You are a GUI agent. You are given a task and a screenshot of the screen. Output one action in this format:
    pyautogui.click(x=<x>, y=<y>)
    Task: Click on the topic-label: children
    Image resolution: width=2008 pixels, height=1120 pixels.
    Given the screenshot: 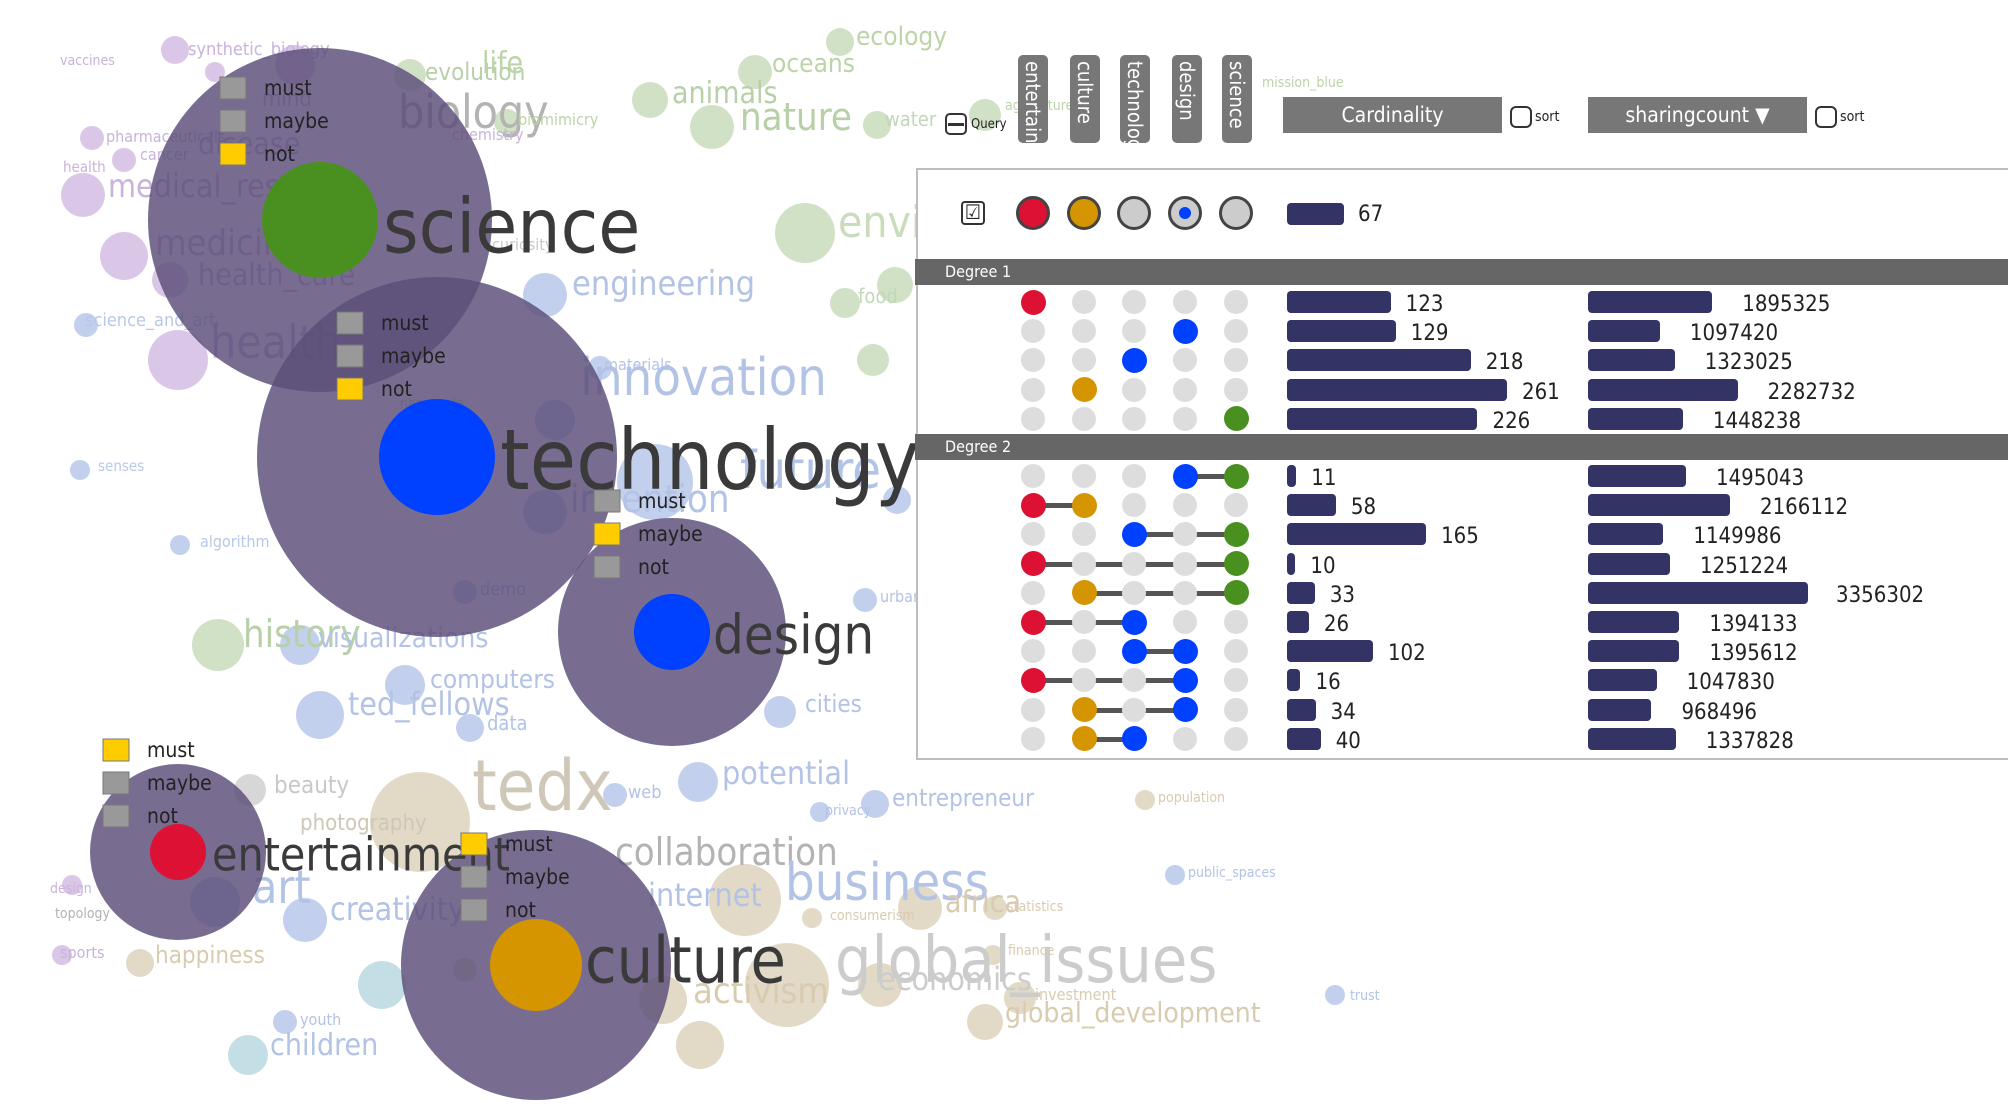 What is the action you would take?
    pyautogui.click(x=324, y=1045)
    